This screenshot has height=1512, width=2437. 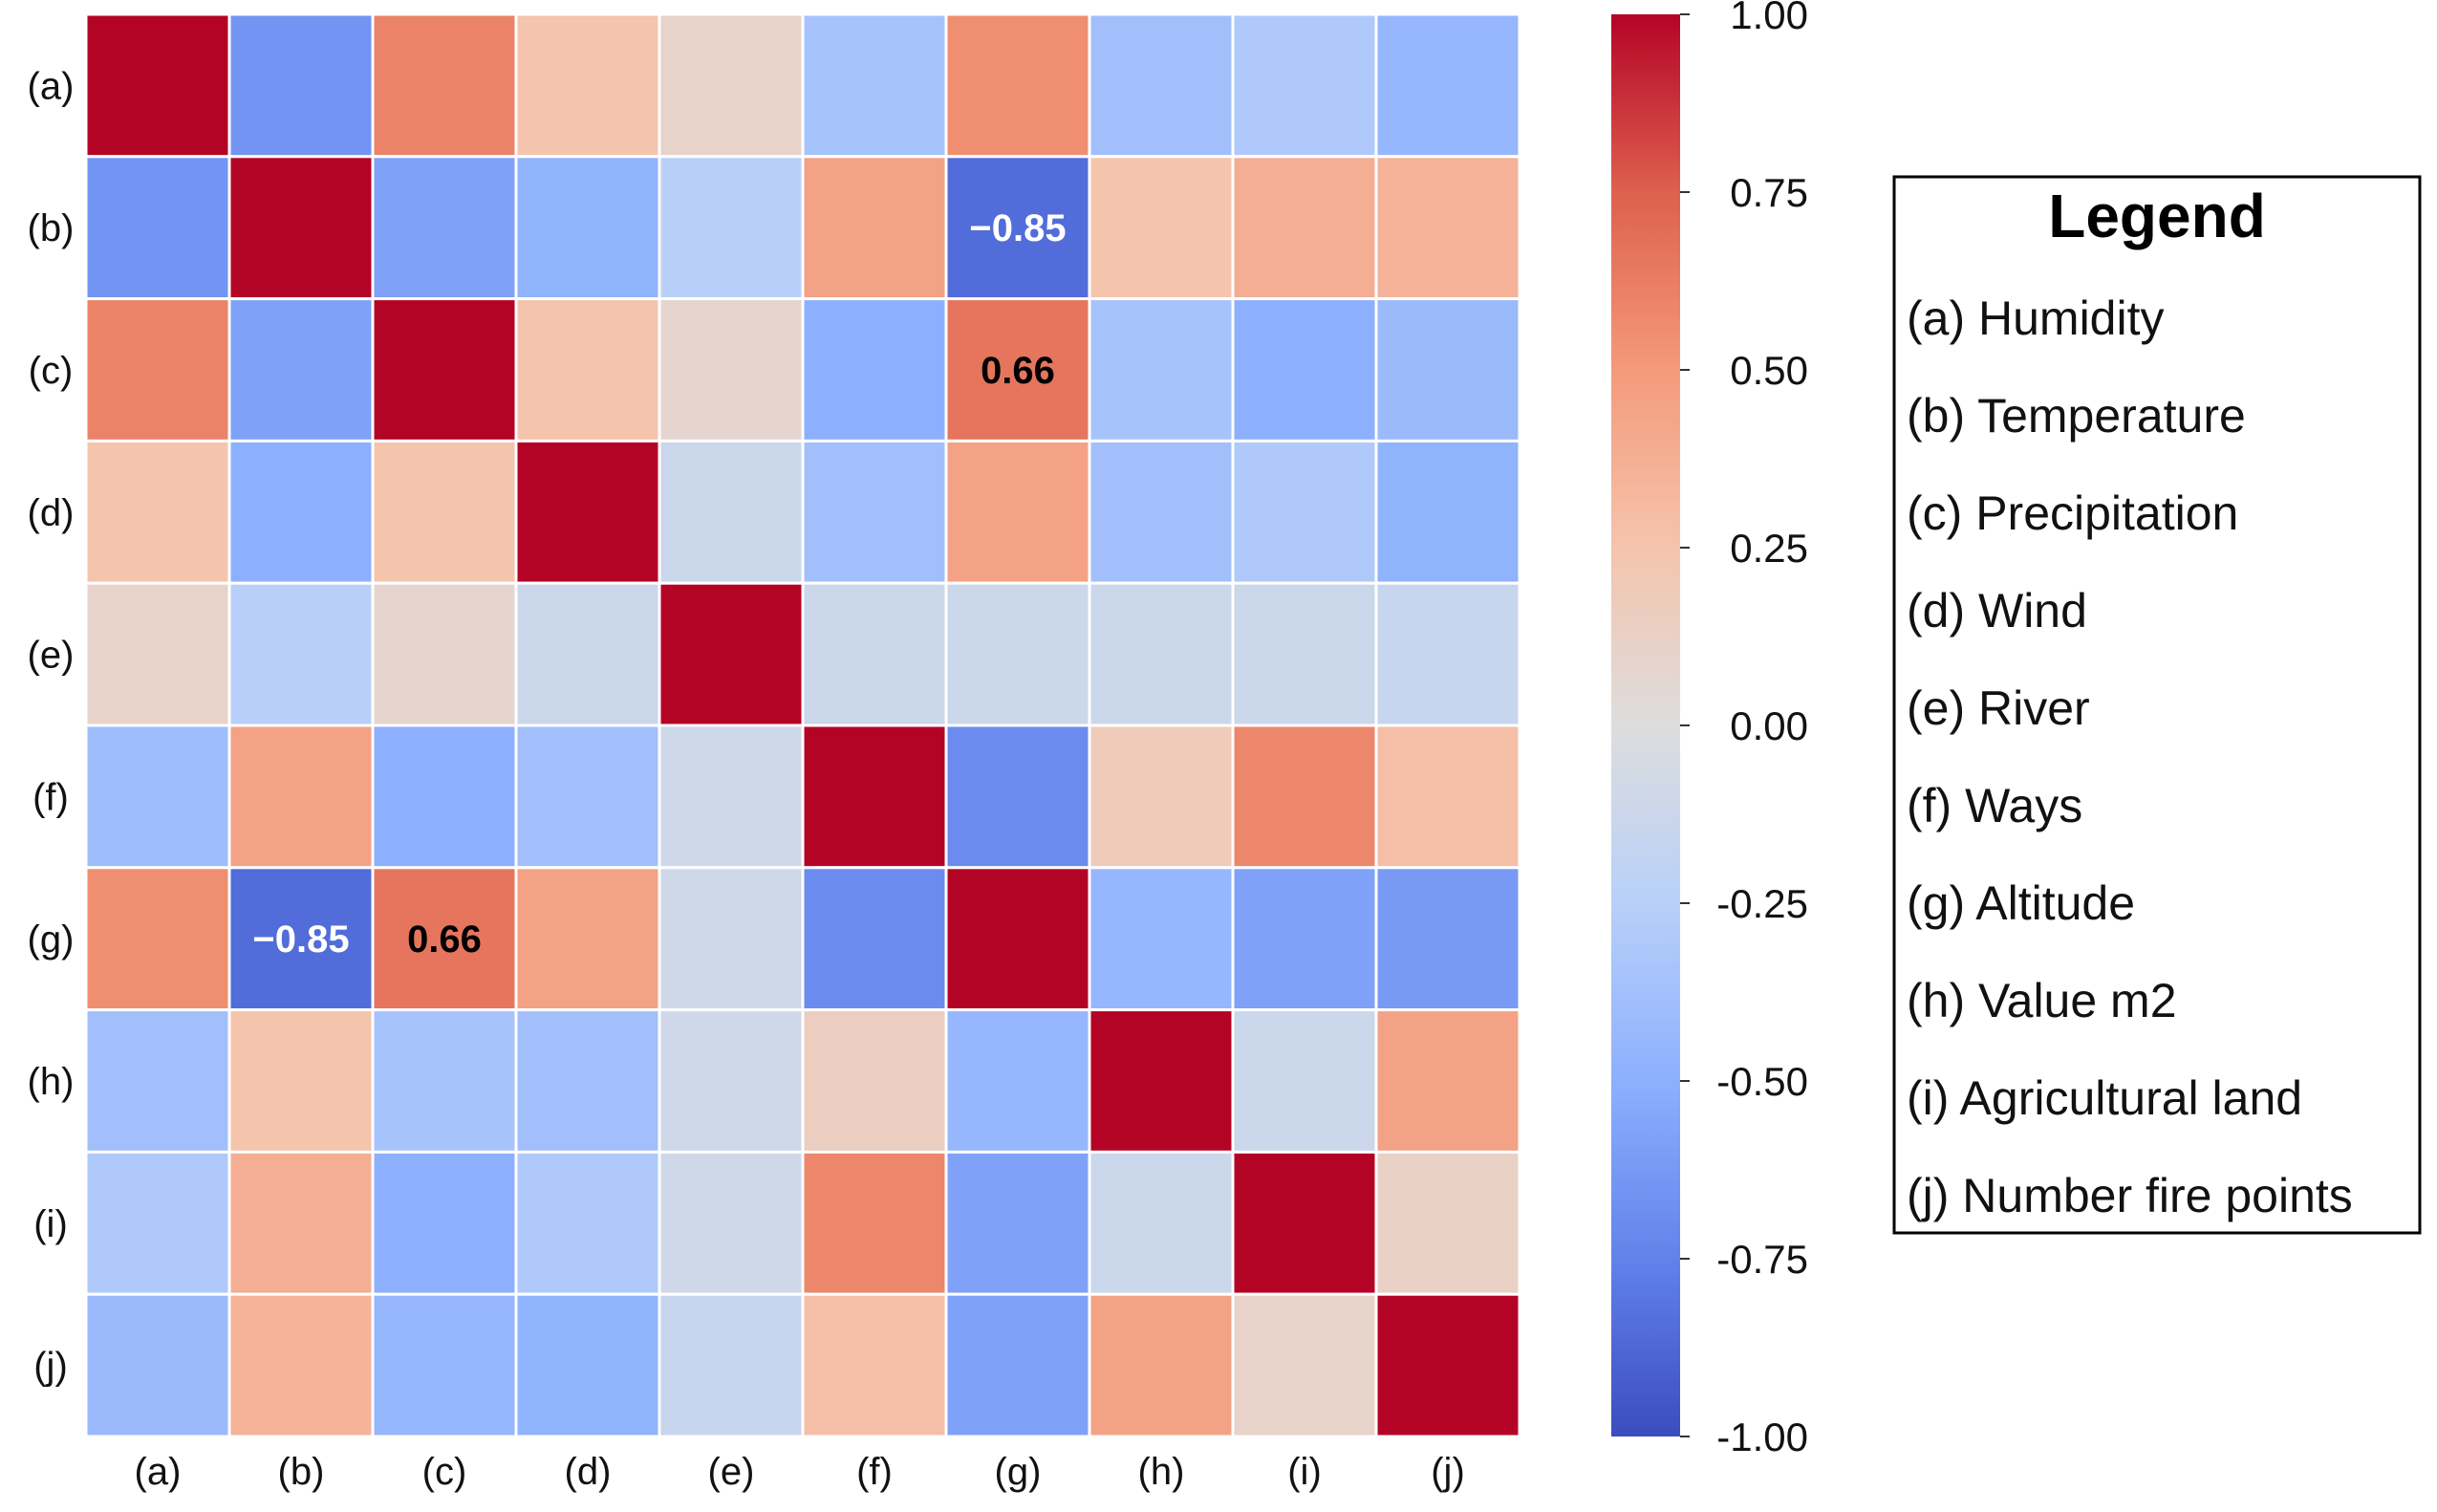 What do you see at coordinates (588, 1472) in the screenshot?
I see `column-tick-label: (d)` at bounding box center [588, 1472].